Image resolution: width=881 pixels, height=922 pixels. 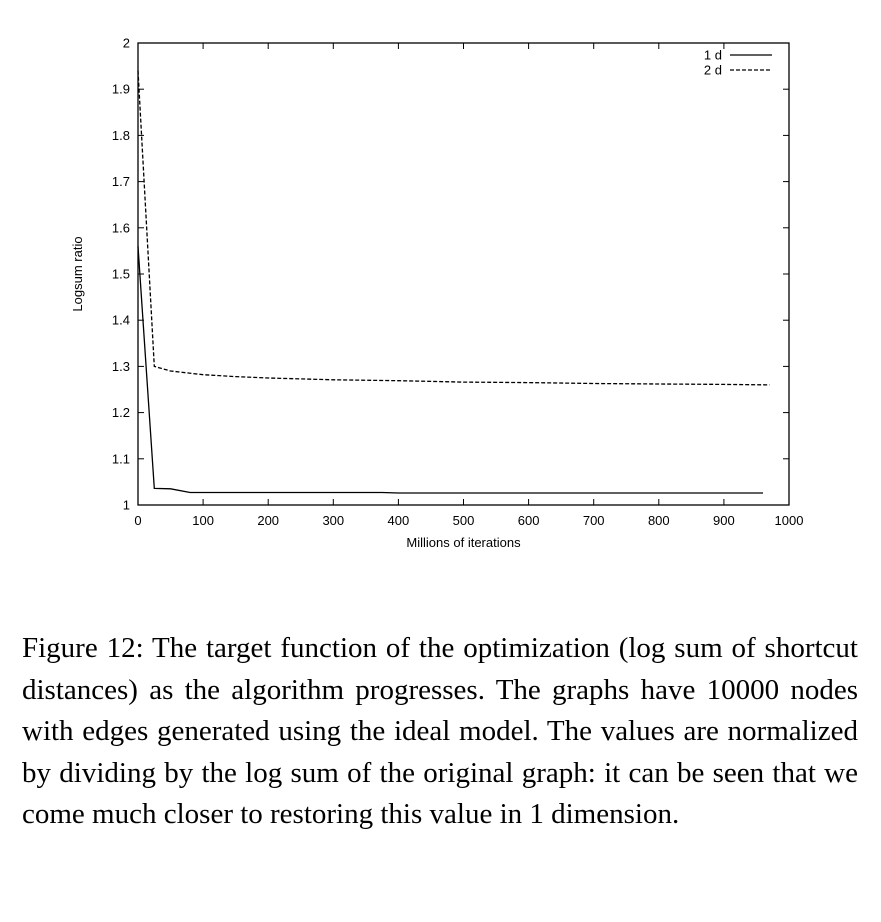 What do you see at coordinates (126, 505) in the screenshot?
I see `y-tick-label: 1` at bounding box center [126, 505].